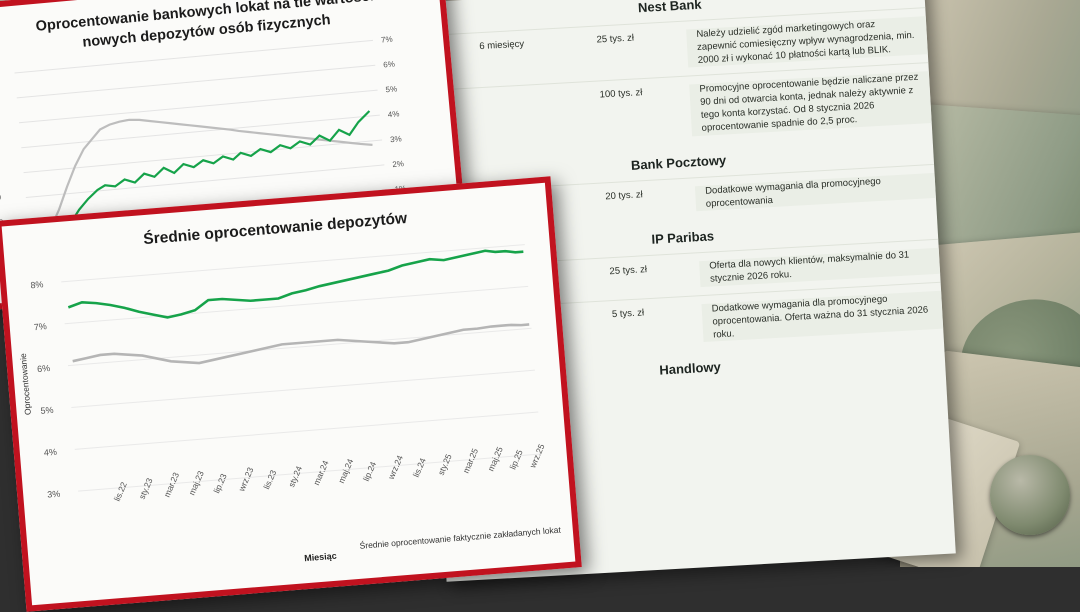 Image resolution: width=1080 pixels, height=612 pixels. What do you see at coordinates (295, 476) in the screenshot?
I see `svg-text: sty.24` at bounding box center [295, 476].